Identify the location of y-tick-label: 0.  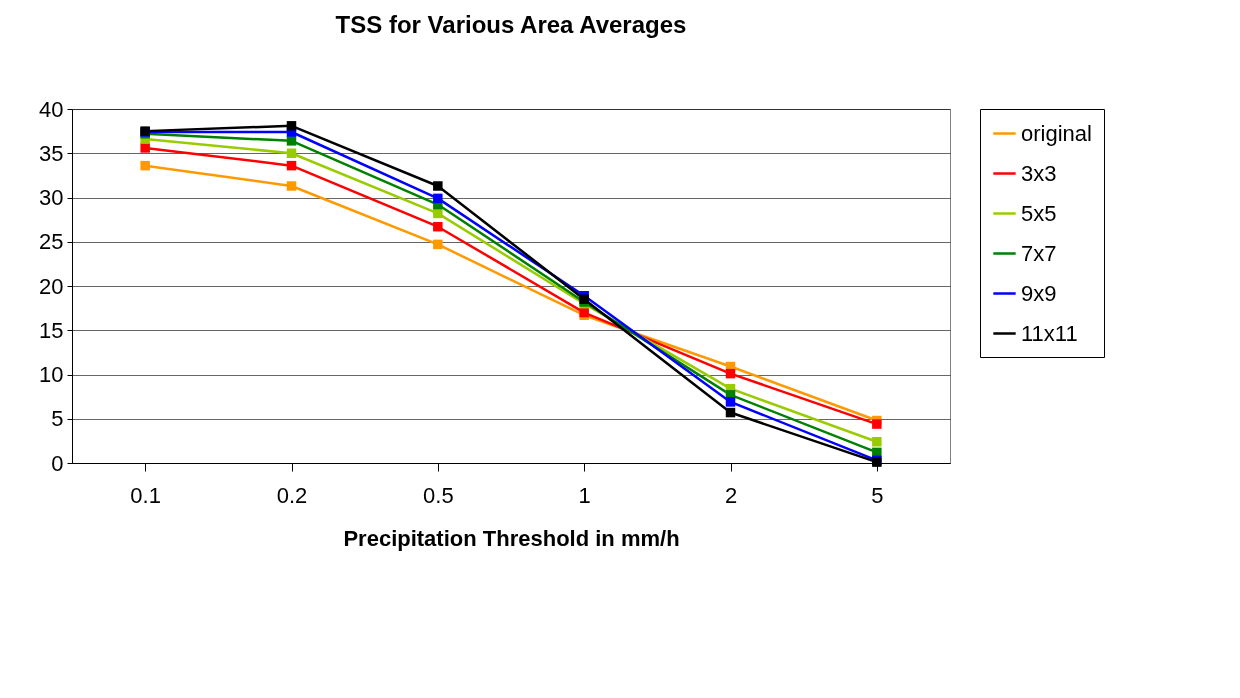
(57, 463).